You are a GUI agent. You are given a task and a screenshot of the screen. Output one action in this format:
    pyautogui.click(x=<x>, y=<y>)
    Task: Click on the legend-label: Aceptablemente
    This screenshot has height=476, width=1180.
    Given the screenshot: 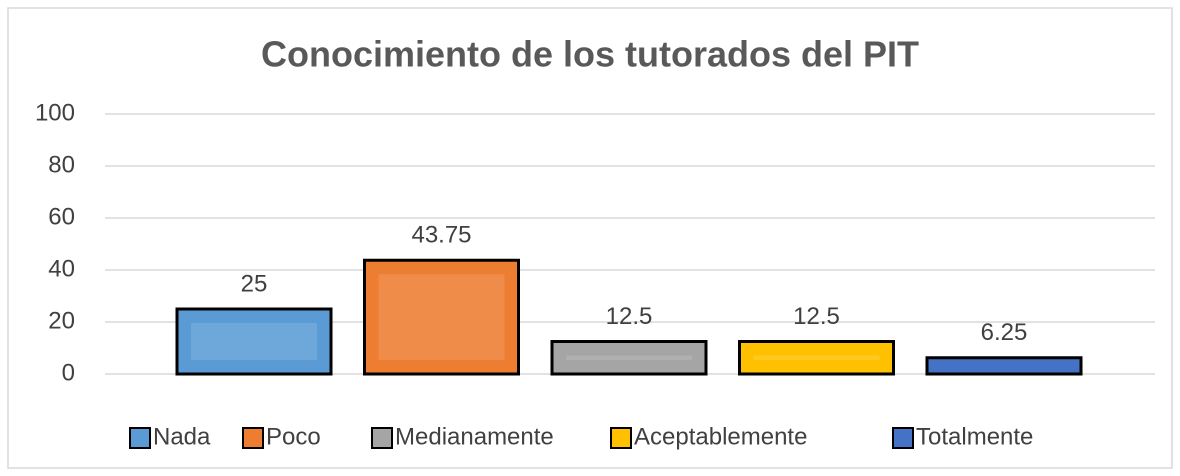 What is the action you would take?
    pyautogui.click(x=720, y=436)
    